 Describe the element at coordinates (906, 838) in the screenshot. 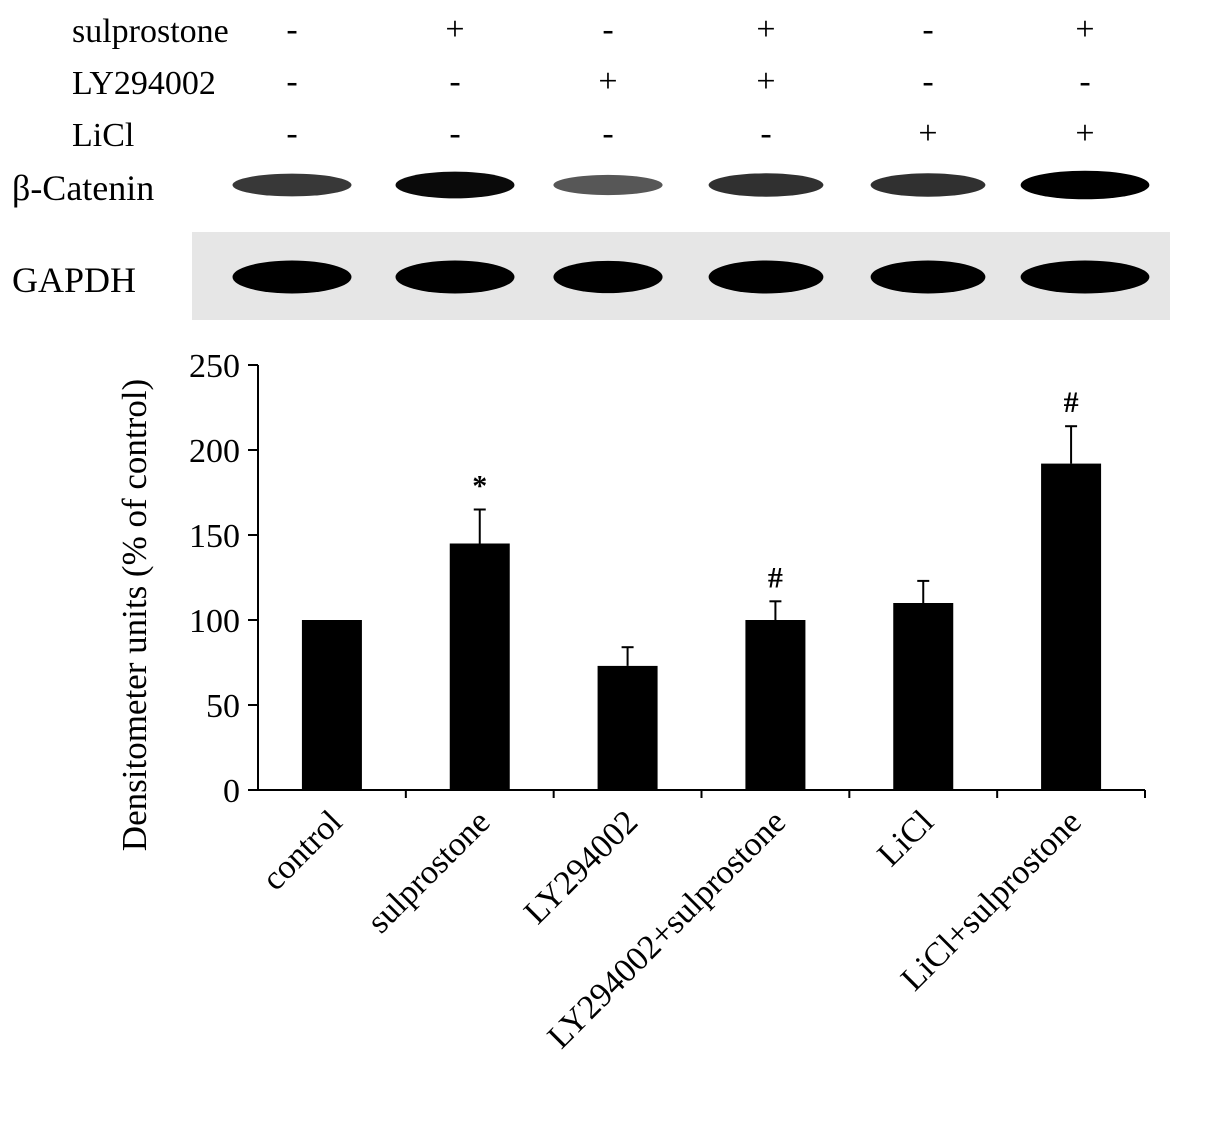

I see `x-tick-label: LiCl` at that location.